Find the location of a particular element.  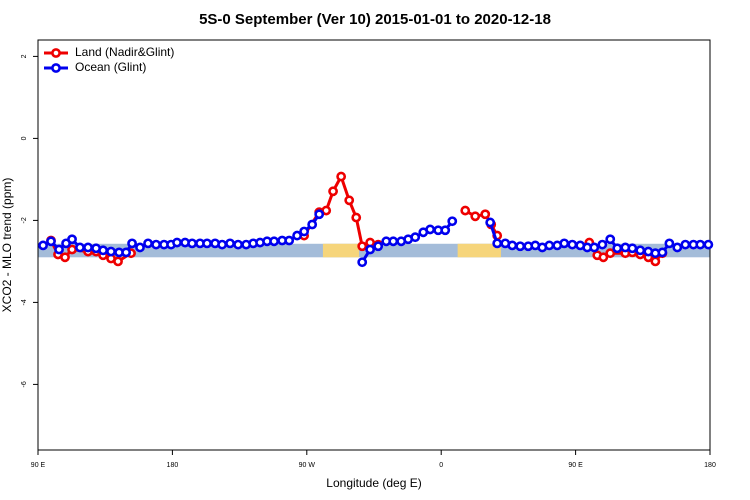

y-tick-label: -2 is located at coordinates (24, 220).